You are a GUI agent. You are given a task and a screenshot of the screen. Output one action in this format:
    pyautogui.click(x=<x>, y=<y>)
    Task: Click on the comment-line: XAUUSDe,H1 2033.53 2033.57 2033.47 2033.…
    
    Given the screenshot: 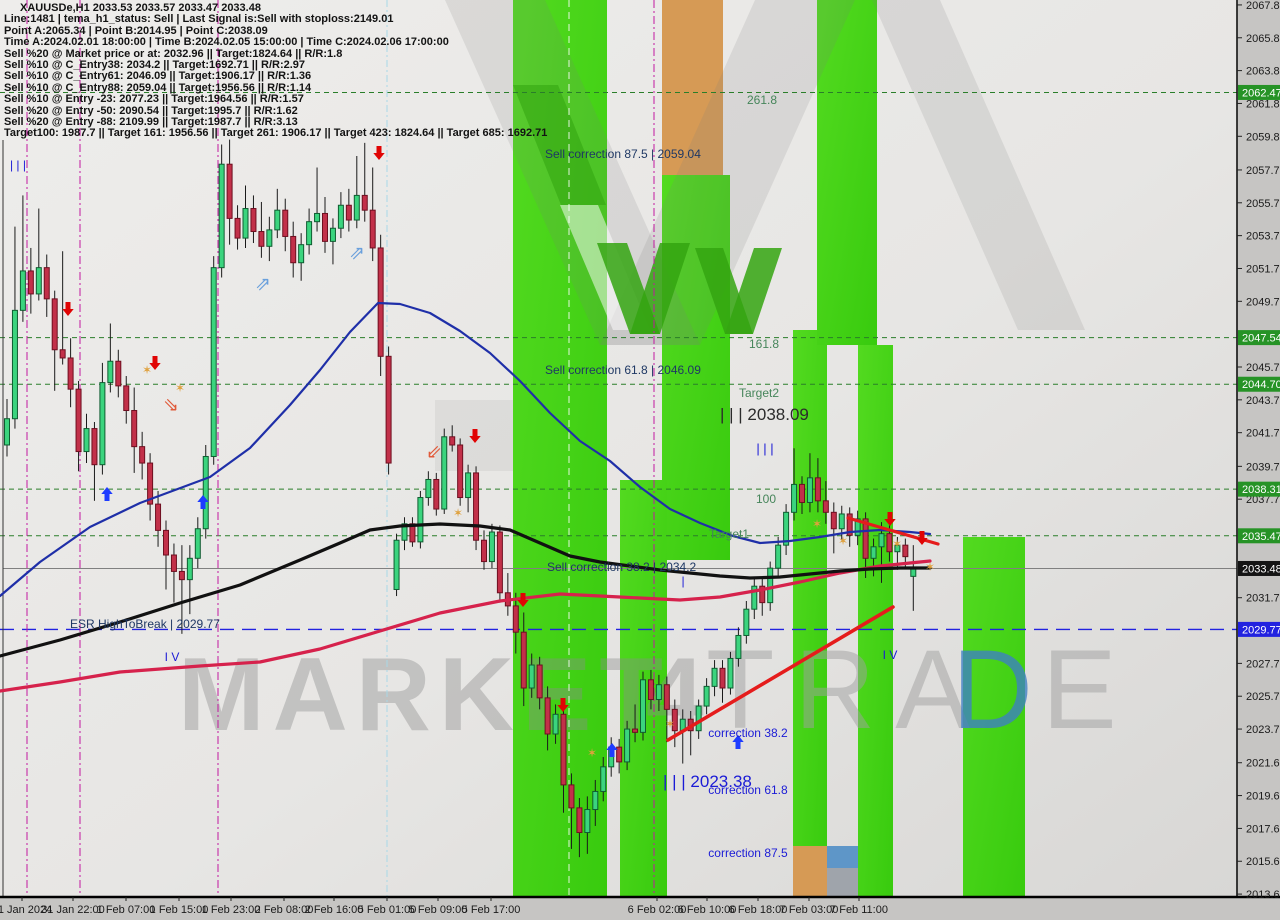 What is the action you would take?
    pyautogui.click(x=140, y=8)
    